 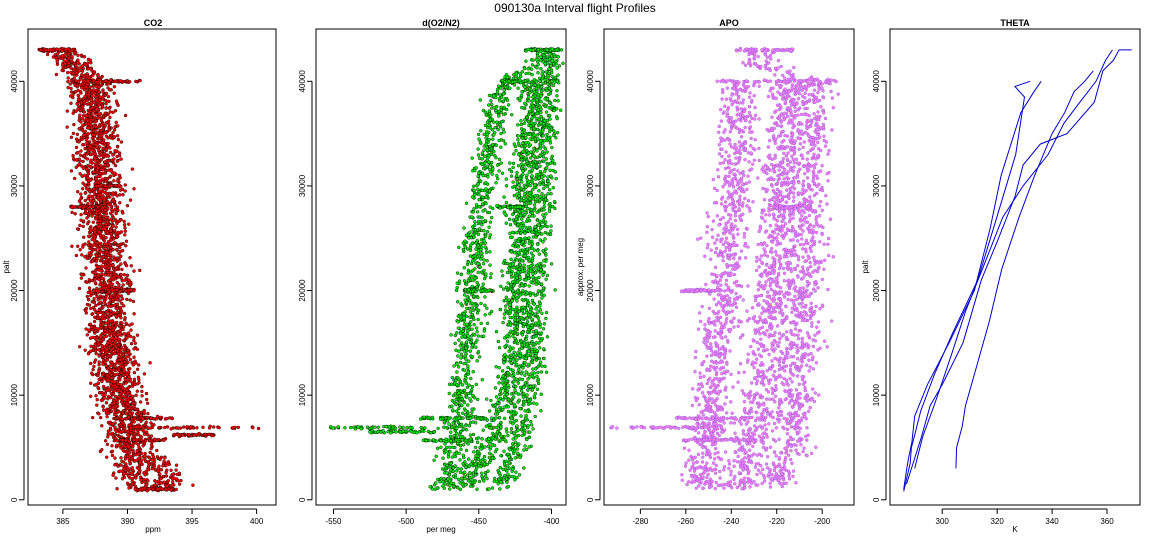 I want to click on x-tick-label: 400, so click(x=257, y=521).